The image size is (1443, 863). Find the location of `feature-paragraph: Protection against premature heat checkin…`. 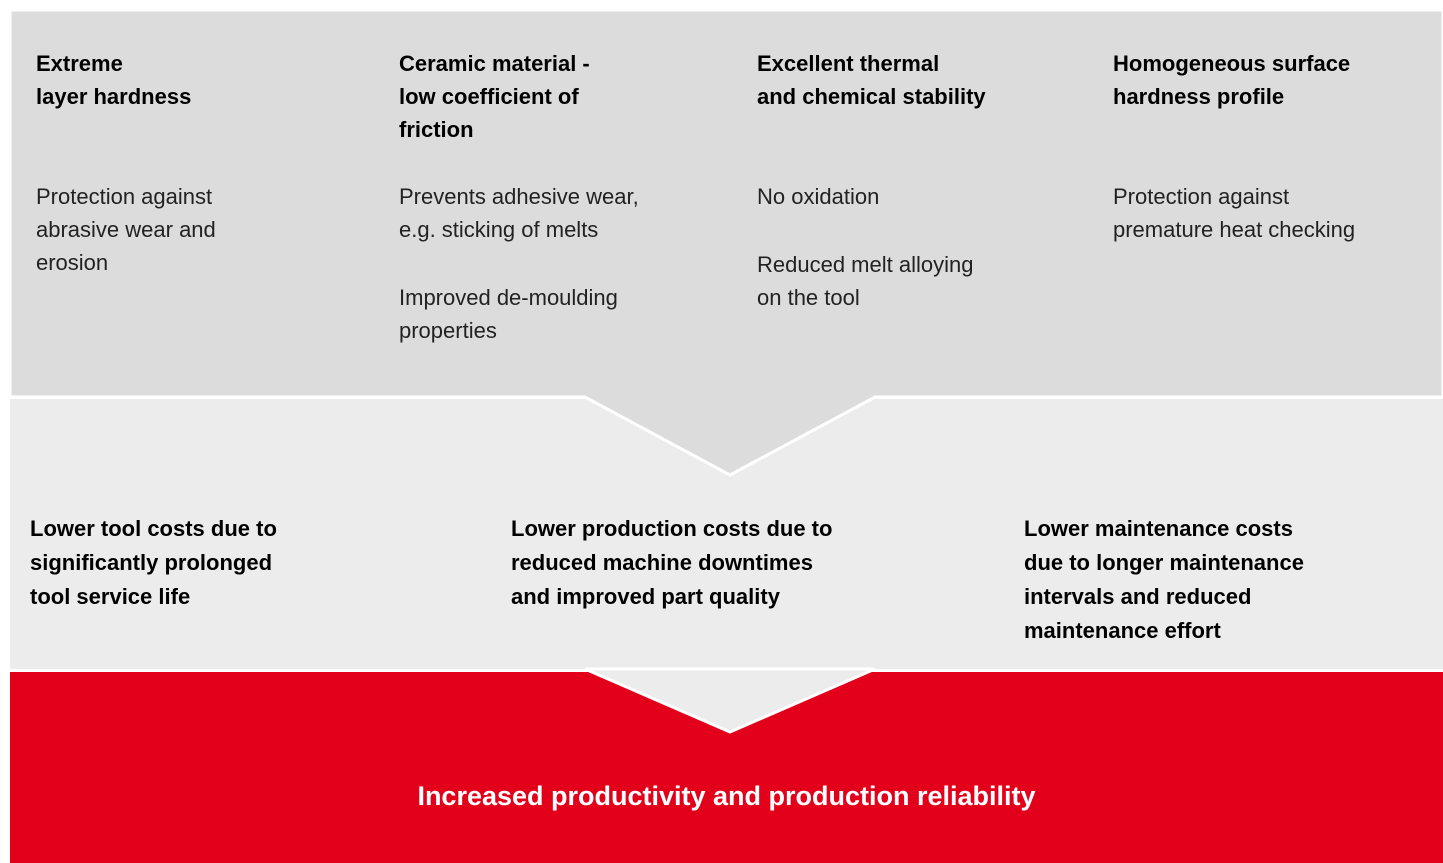

feature-paragraph: Protection against premature heat checkin… is located at coordinates (1234, 213).